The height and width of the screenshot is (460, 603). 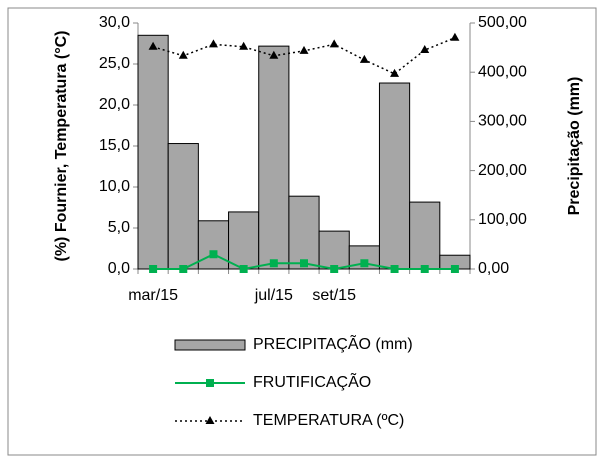 What do you see at coordinates (502, 71) in the screenshot?
I see `y2-tick-label: 400,00` at bounding box center [502, 71].